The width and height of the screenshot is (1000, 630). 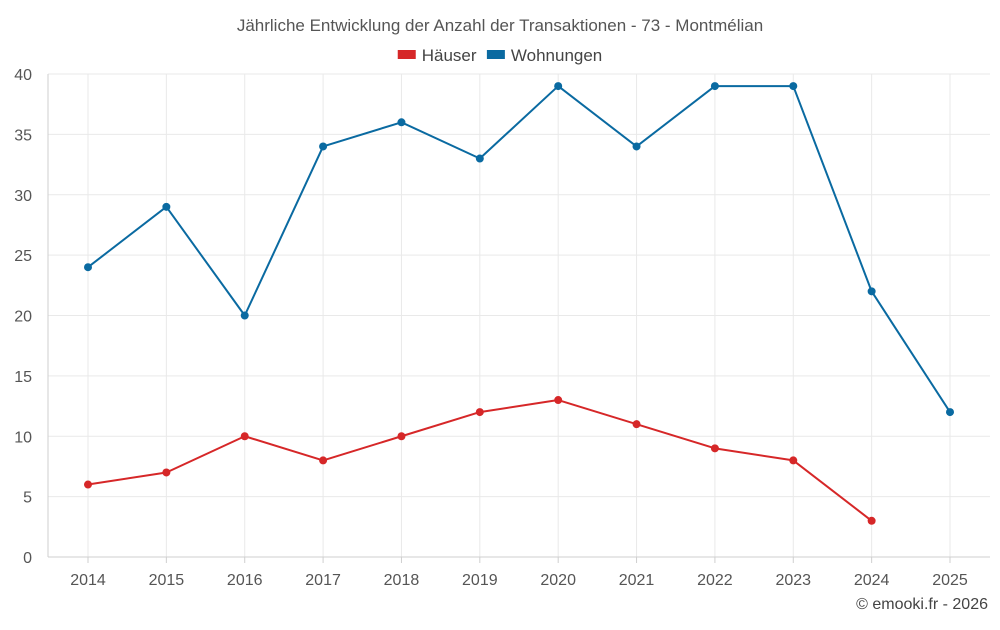 I want to click on x-tick-label: 2020, so click(x=558, y=580).